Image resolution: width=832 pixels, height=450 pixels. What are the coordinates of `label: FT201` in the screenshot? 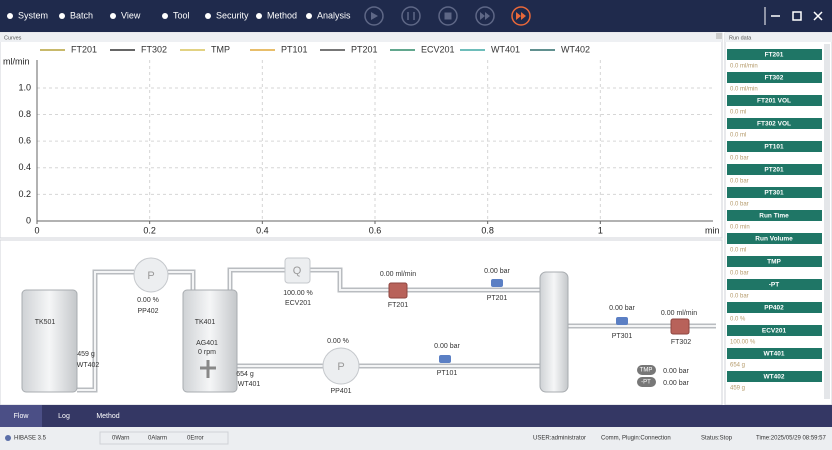 It's located at (398, 305).